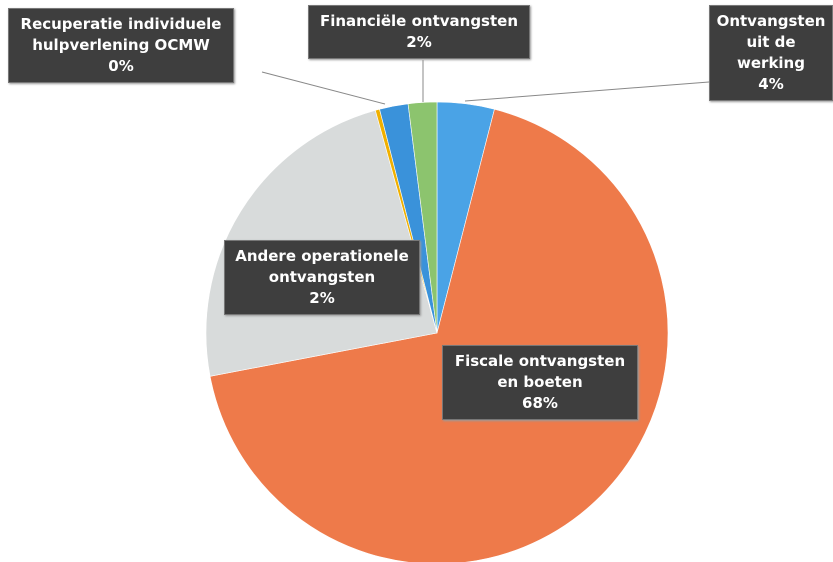 The height and width of the screenshot is (562, 833). I want to click on label-value: 68%, so click(540, 403).